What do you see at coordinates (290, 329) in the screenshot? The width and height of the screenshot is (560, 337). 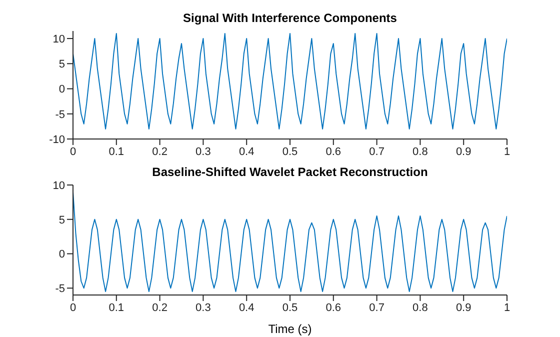 I see `x-axis-title: Time (s)` at bounding box center [290, 329].